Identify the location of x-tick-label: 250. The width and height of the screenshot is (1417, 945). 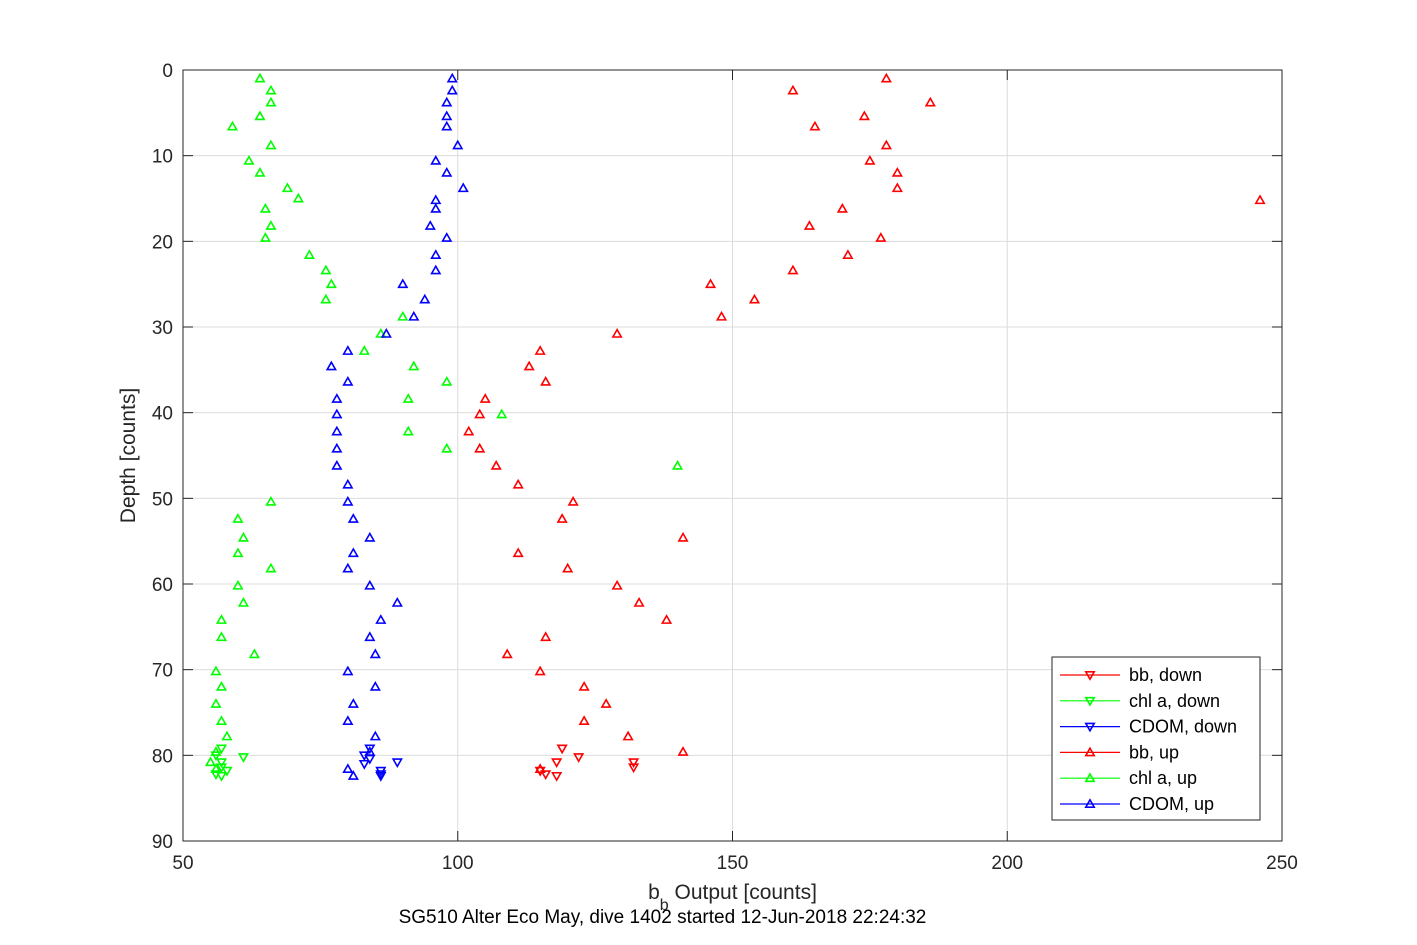
(1282, 863).